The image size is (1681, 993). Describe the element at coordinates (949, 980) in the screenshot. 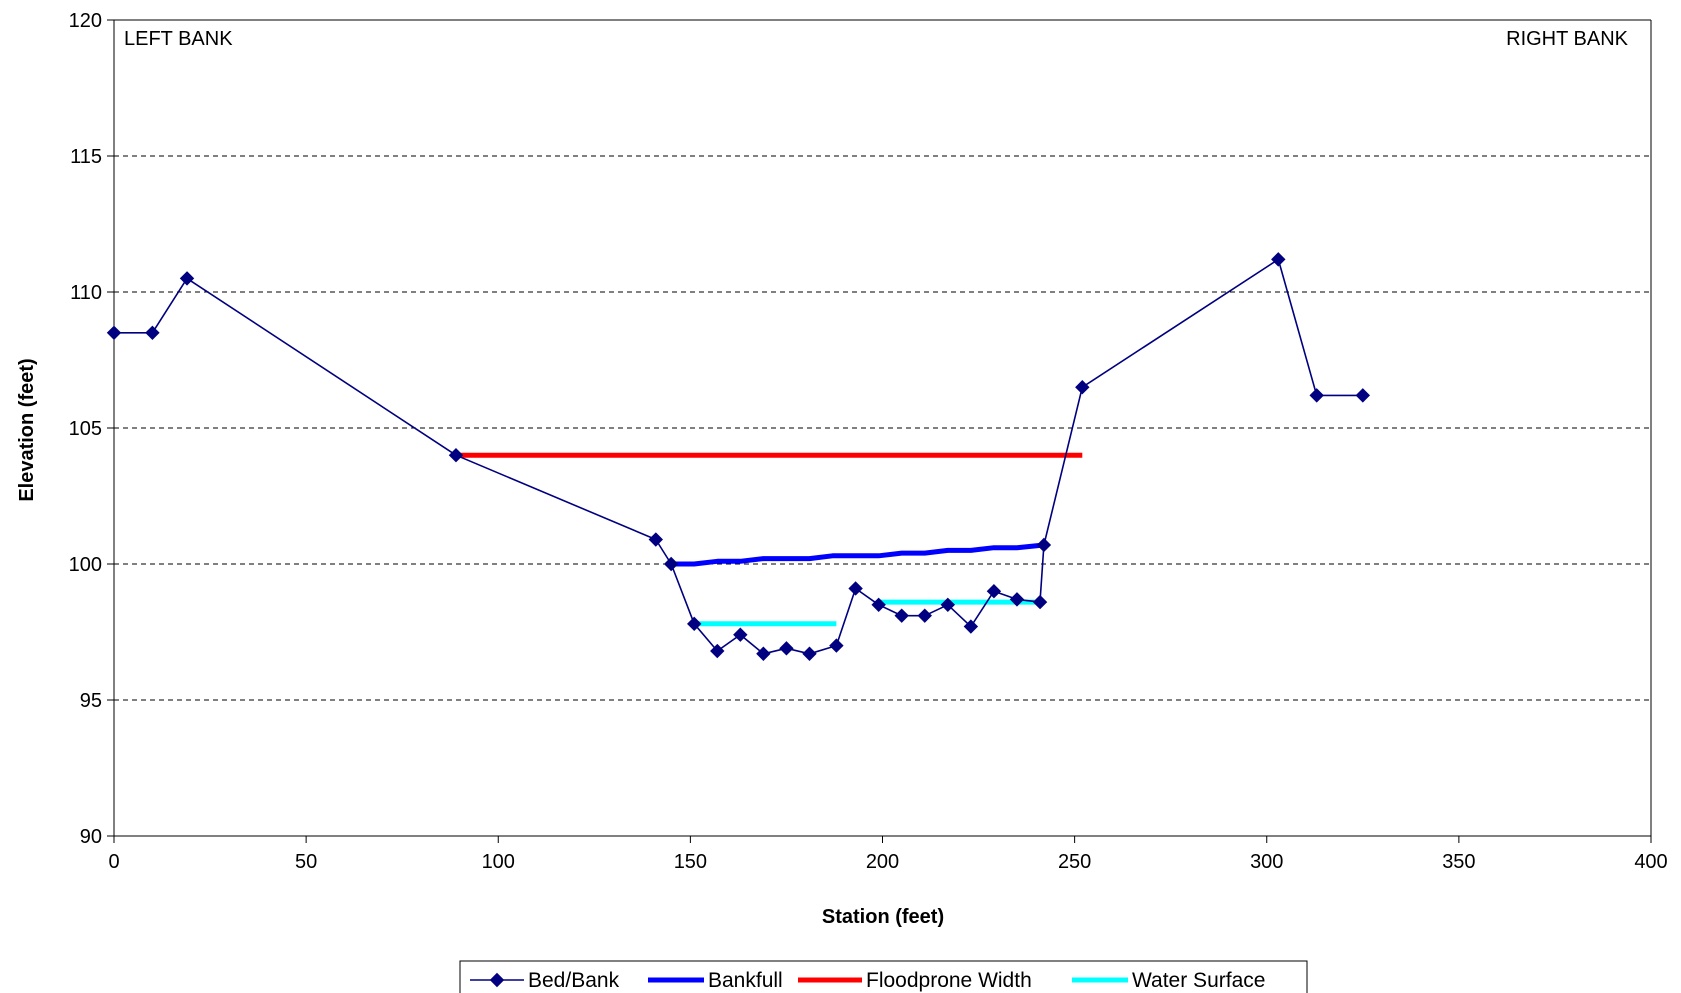

I see `legend-label-floodprone-width: Floodprone Width` at that location.